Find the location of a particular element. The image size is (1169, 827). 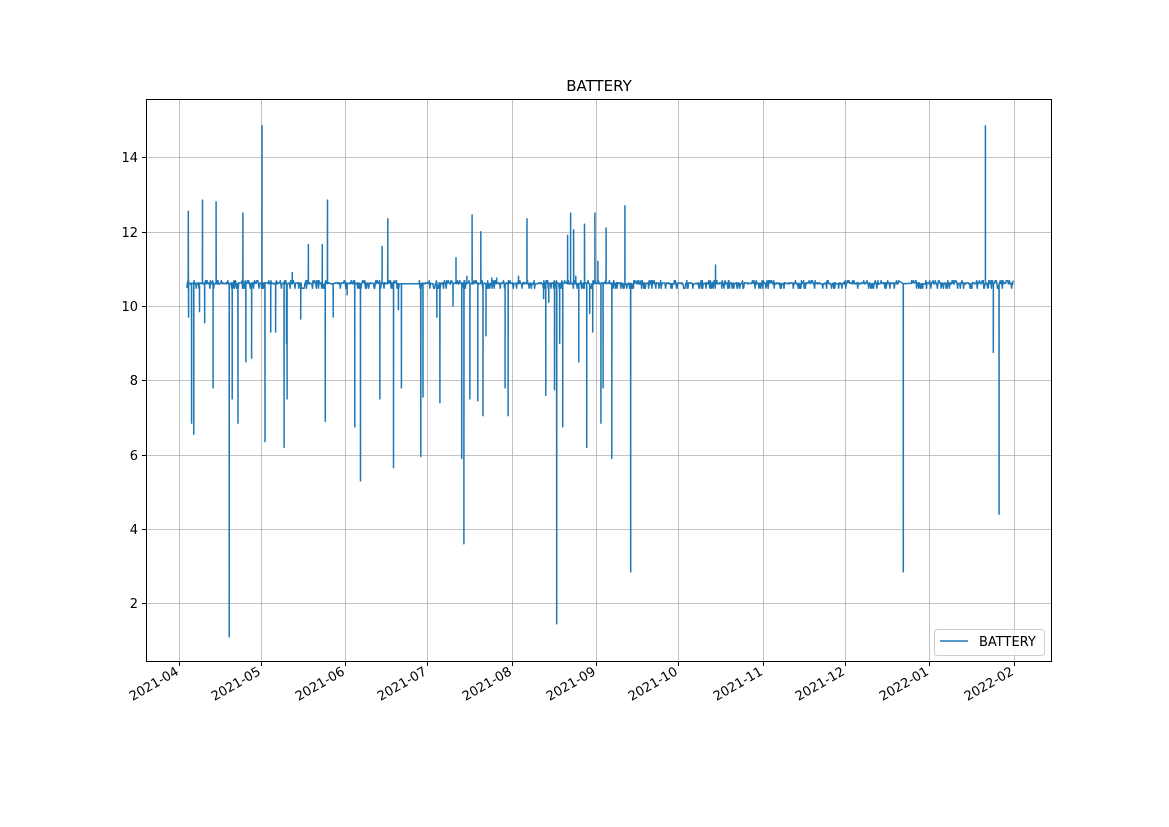

y-axis: 2 4 6 8 10 12 14 is located at coordinates (133, 381).